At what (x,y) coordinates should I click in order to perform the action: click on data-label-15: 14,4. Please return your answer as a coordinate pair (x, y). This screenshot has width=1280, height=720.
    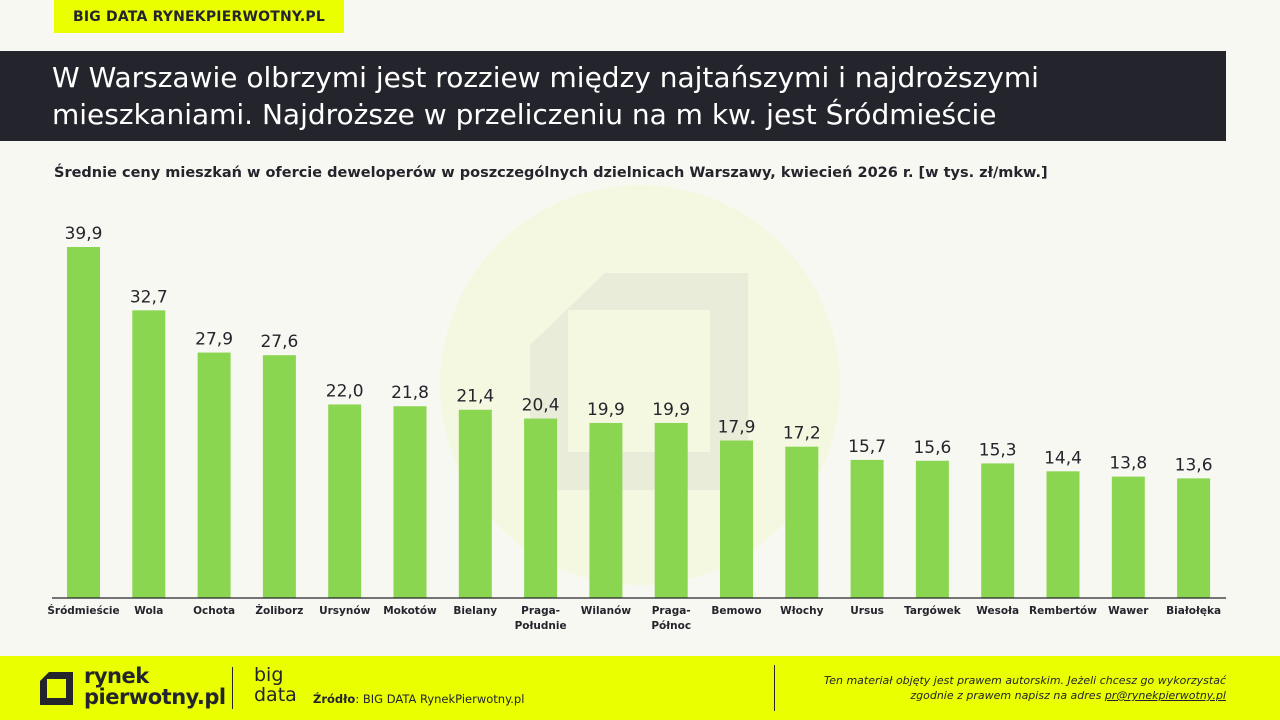
    Looking at the image, I should click on (1063, 458).